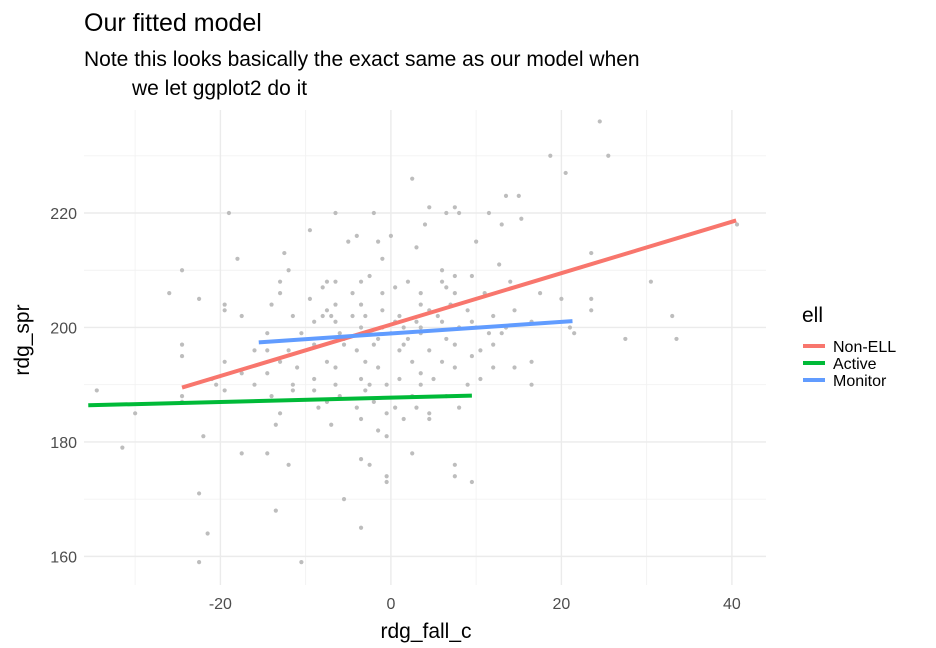 This screenshot has height=648, width=936. What do you see at coordinates (63, 557) in the screenshot?
I see `y-tick-label: 160` at bounding box center [63, 557].